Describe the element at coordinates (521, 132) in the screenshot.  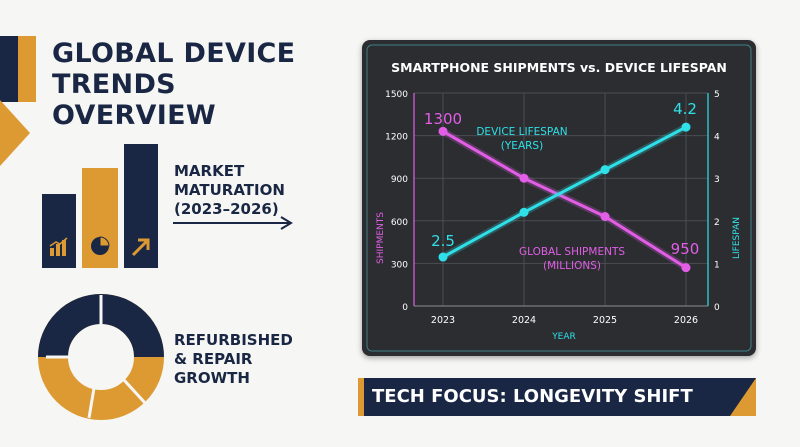
I see `legend-lifespan-line-1: DEVICE LIFESPAN` at that location.